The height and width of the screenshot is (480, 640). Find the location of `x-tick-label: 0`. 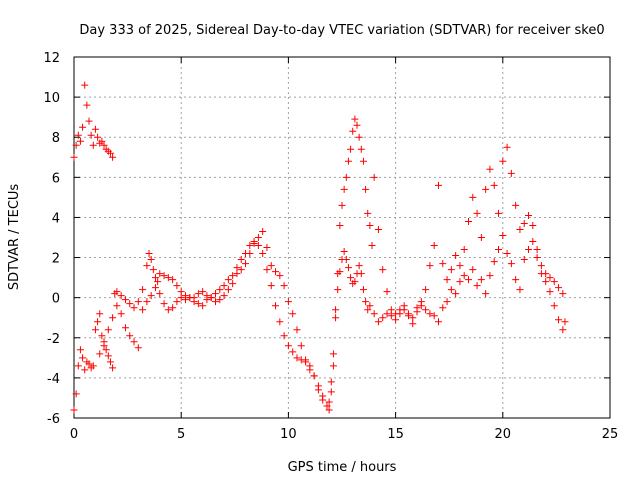

x-tick-label: 0 is located at coordinates (74, 434).